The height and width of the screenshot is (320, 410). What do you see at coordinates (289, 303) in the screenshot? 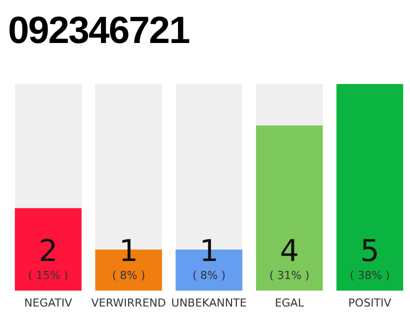
I see `x-tick-label: EGAL` at bounding box center [289, 303].